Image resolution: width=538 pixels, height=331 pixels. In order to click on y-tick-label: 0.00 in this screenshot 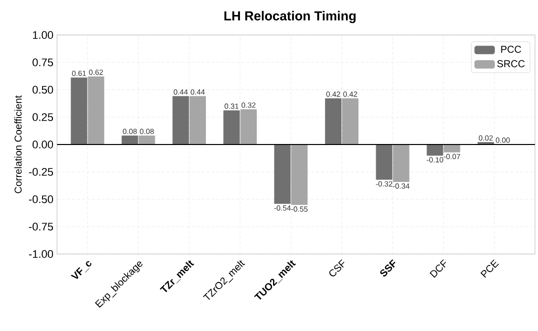, I will do `click(43, 144)`.